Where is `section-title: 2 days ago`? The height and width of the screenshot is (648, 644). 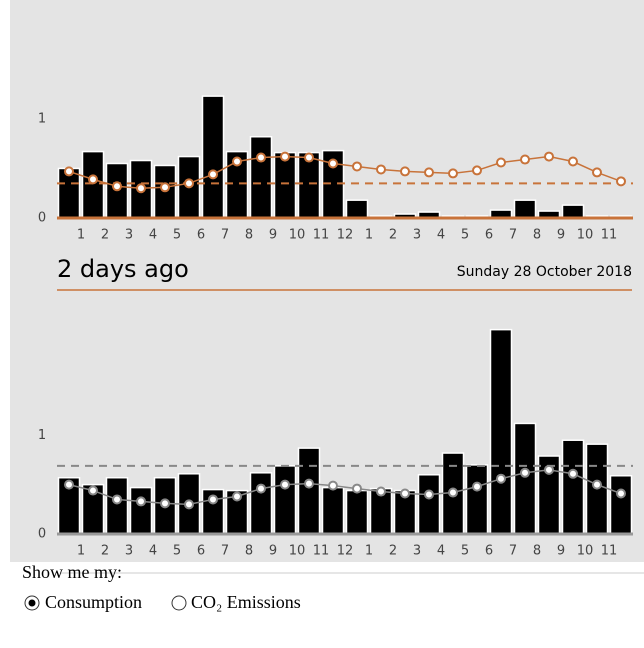
section-title: 2 days ago is located at coordinates (123, 269).